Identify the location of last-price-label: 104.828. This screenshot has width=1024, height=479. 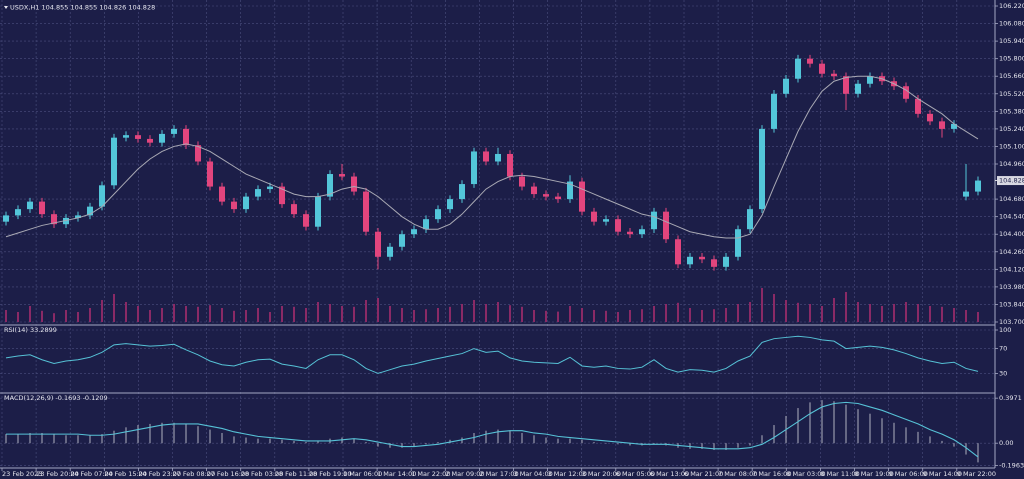
(1011, 181).